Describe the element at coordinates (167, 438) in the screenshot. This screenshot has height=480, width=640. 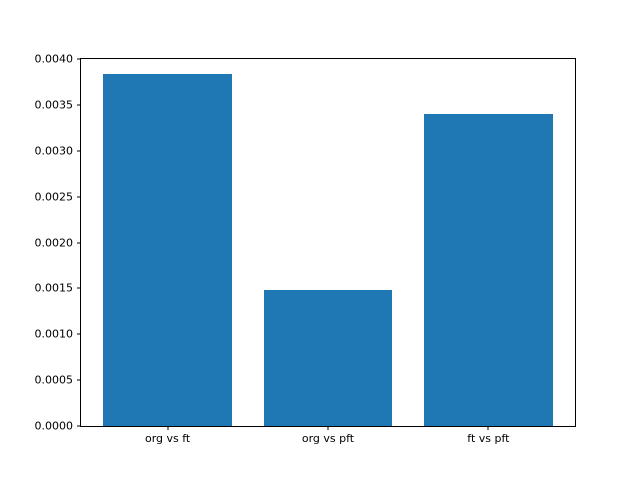
I see `x-tick-label: org vs ft` at that location.